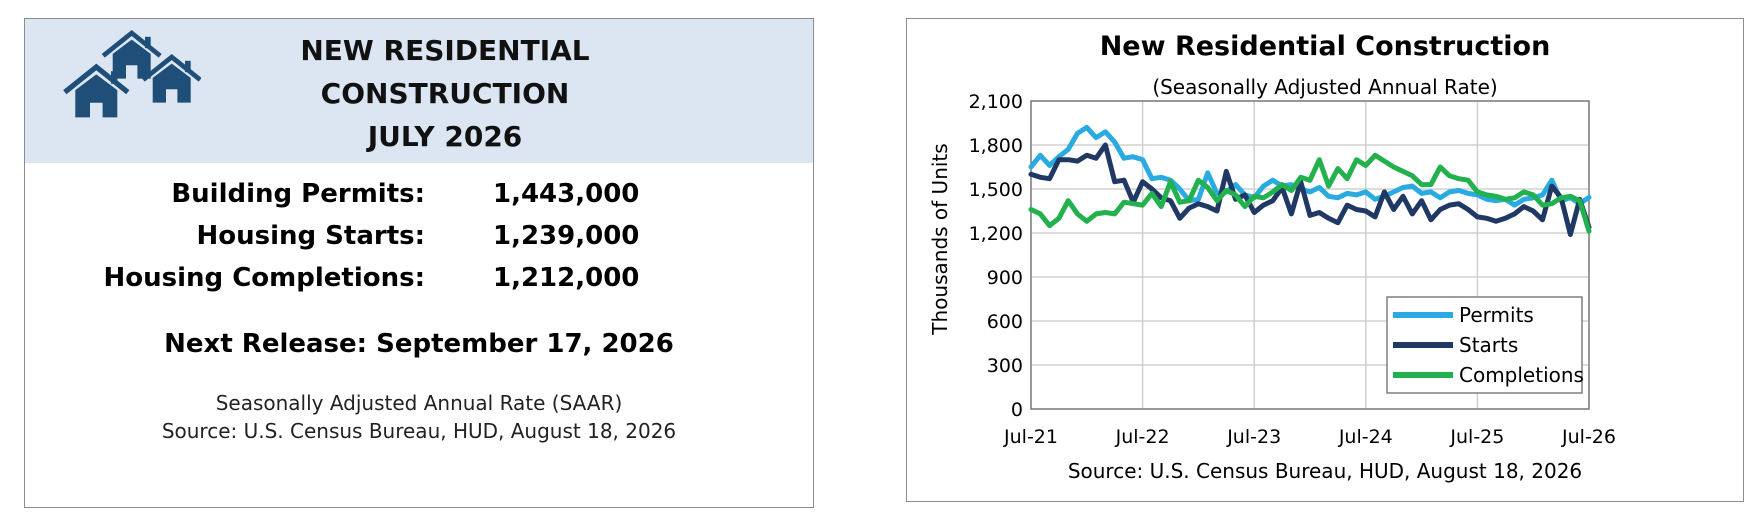 This screenshot has width=1763, height=524. What do you see at coordinates (445, 136) in the screenshot?
I see `headline-line: JULY 2026` at bounding box center [445, 136].